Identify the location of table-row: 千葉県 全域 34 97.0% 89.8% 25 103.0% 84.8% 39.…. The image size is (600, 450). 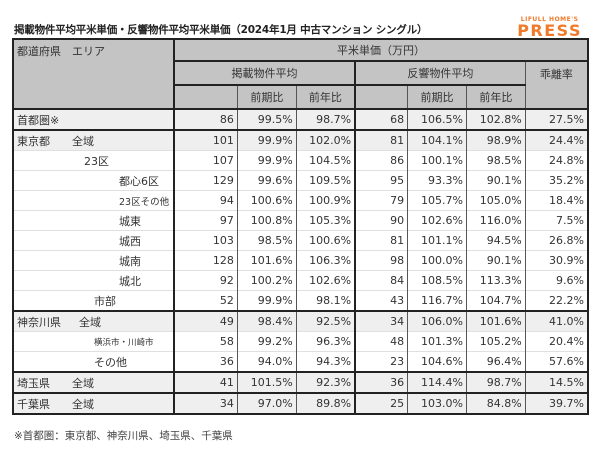
(300, 403).